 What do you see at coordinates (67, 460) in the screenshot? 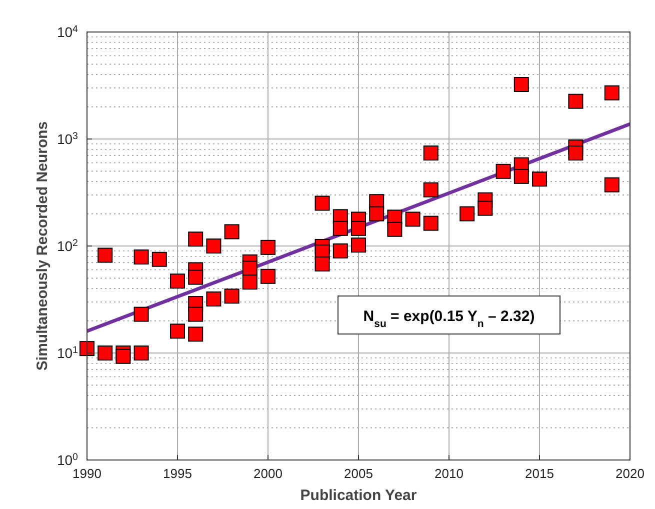
I see `y-tick-label: 10$^{0}$` at bounding box center [67, 460].